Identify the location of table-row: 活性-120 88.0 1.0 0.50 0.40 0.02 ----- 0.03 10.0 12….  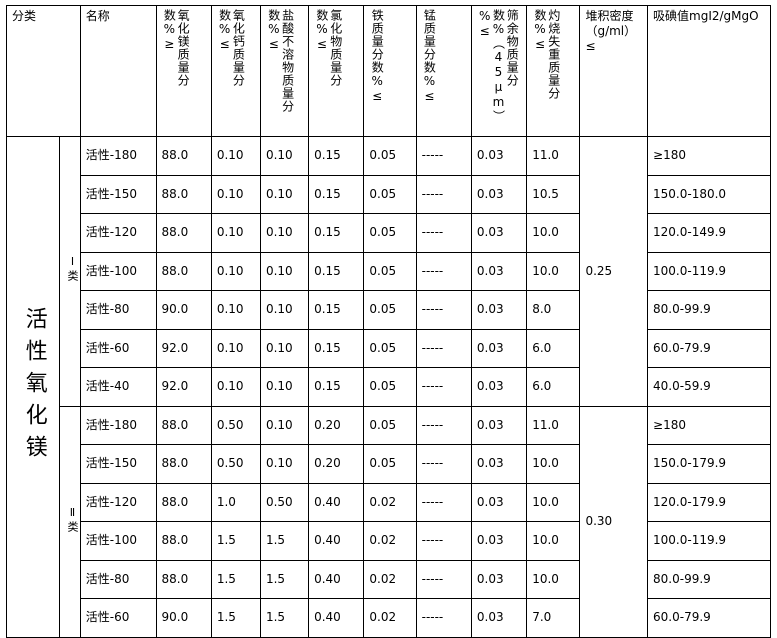
(389, 502).